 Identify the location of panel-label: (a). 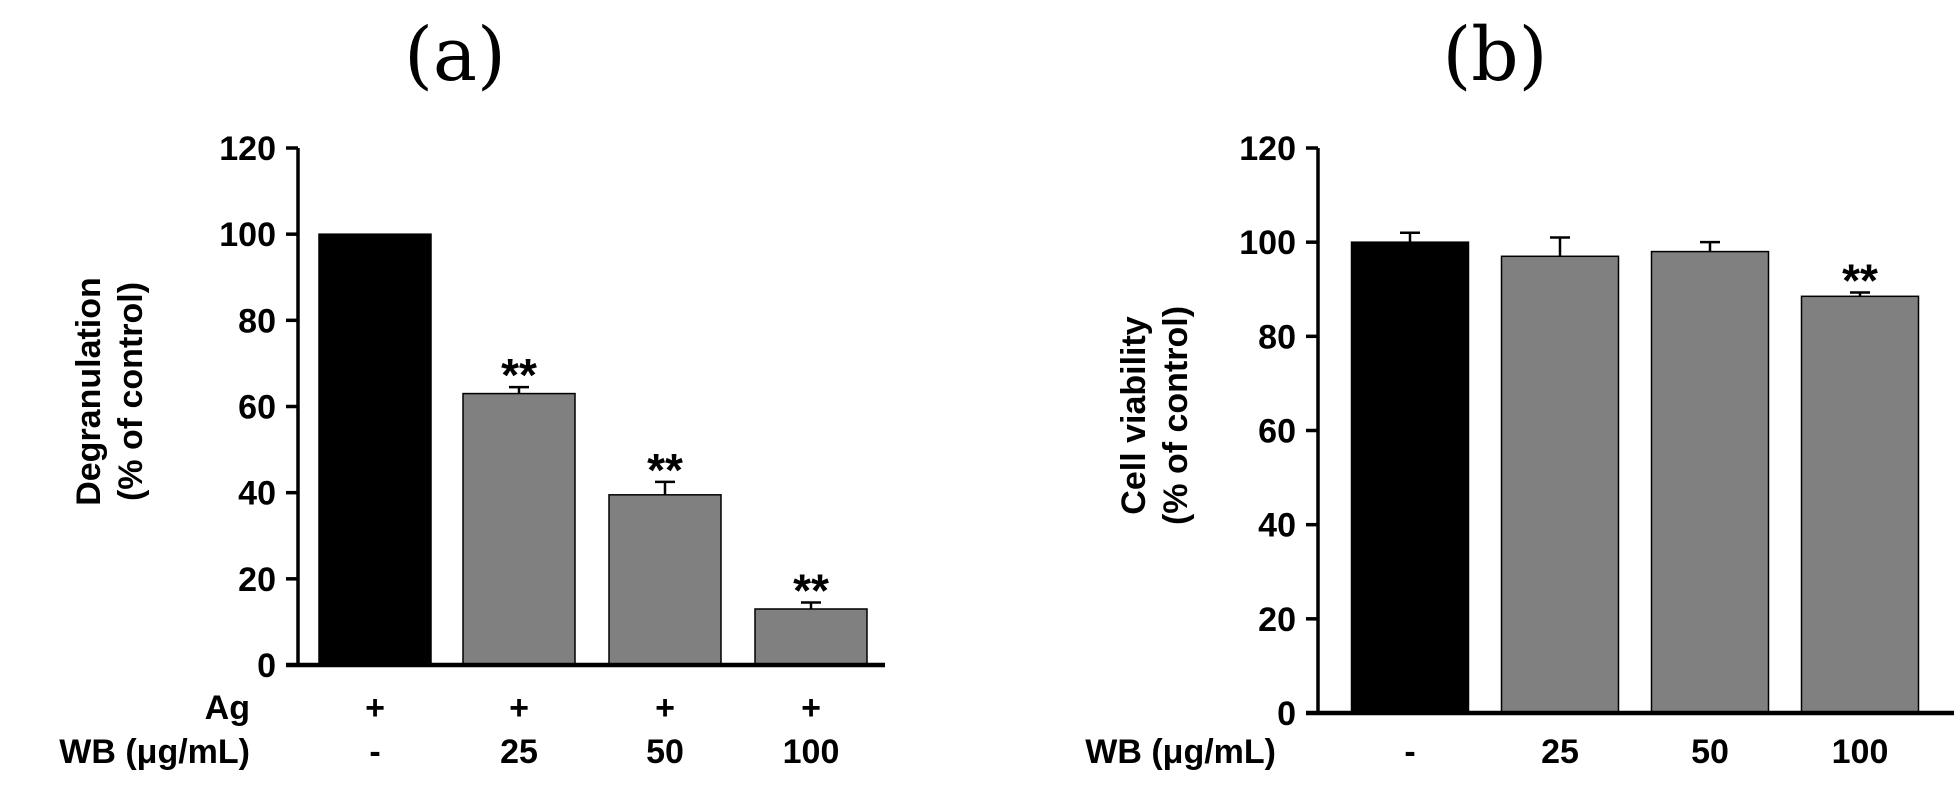
(455, 55).